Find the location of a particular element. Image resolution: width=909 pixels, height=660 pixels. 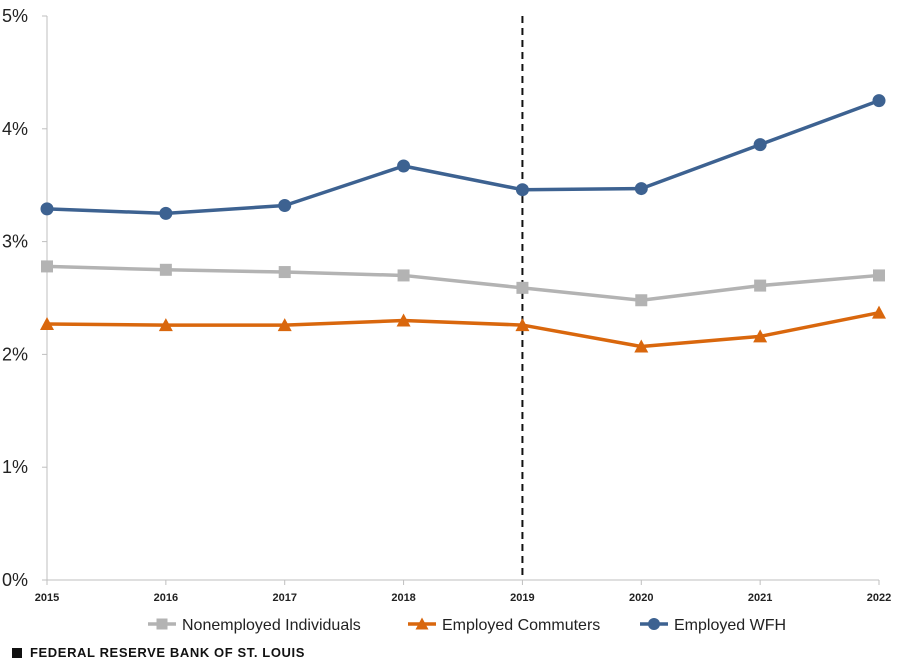

footer-source-text: FEDERAL RESERVE BANK OF ST. LOUIS is located at coordinates (168, 652).